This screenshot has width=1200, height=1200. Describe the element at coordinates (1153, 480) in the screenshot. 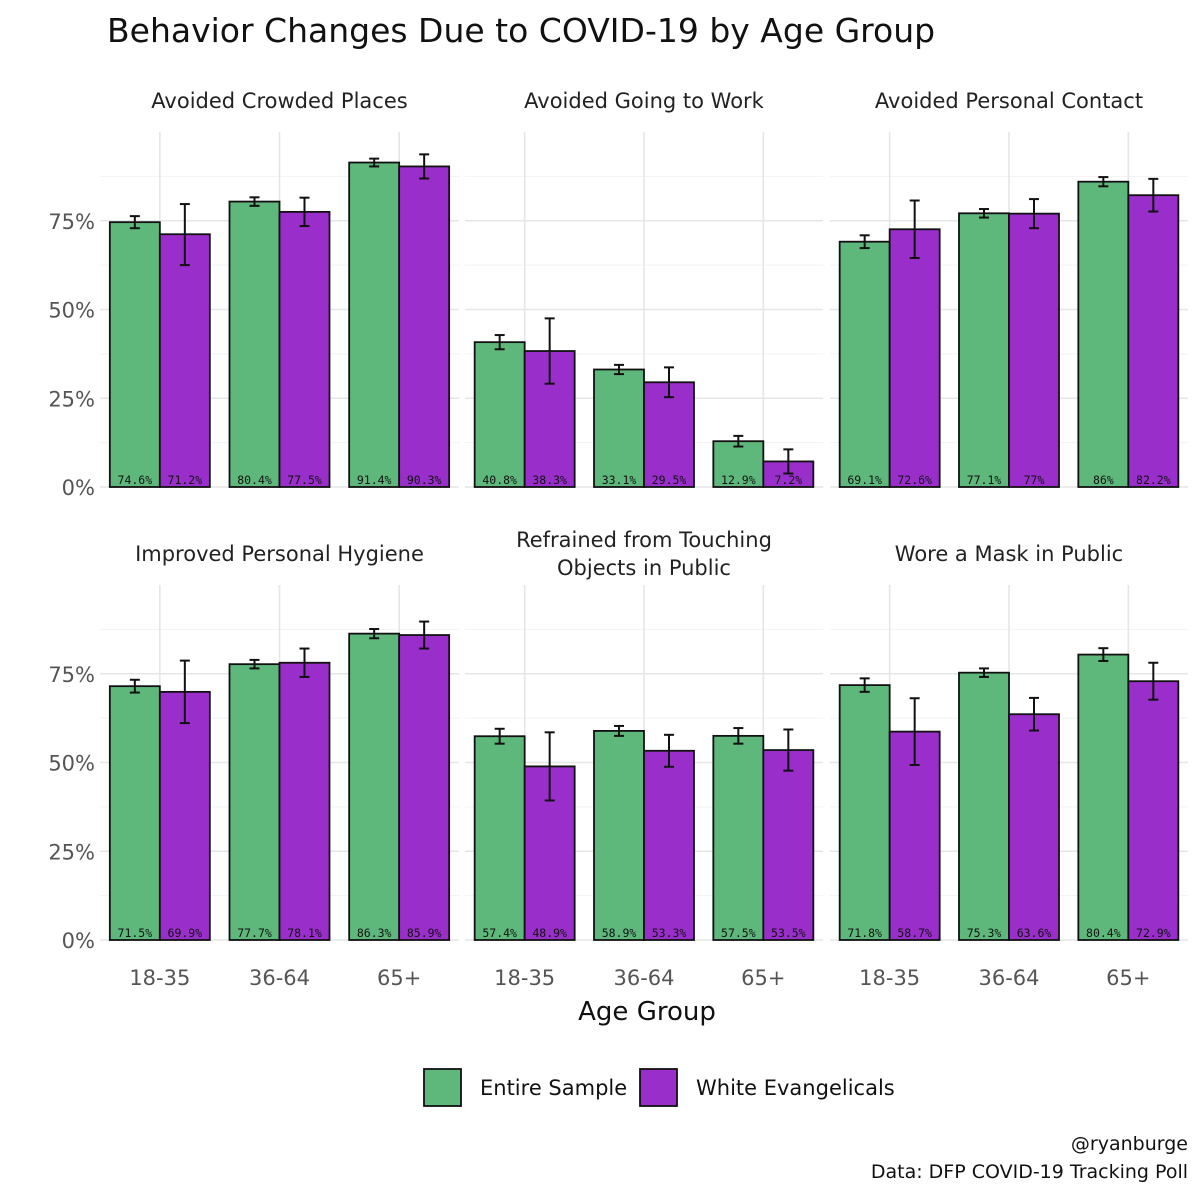

I see `data-label: 82.2%` at that location.